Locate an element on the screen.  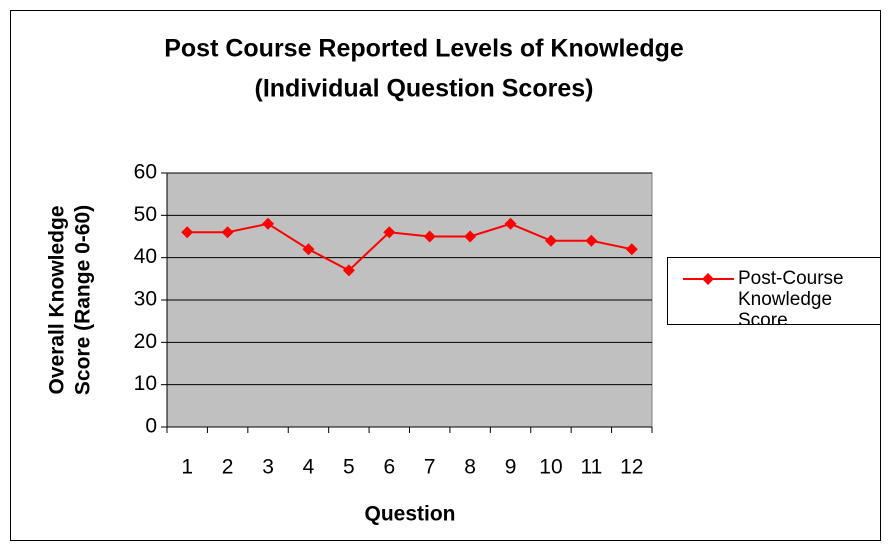
legend-box is located at coordinates (774, 291).